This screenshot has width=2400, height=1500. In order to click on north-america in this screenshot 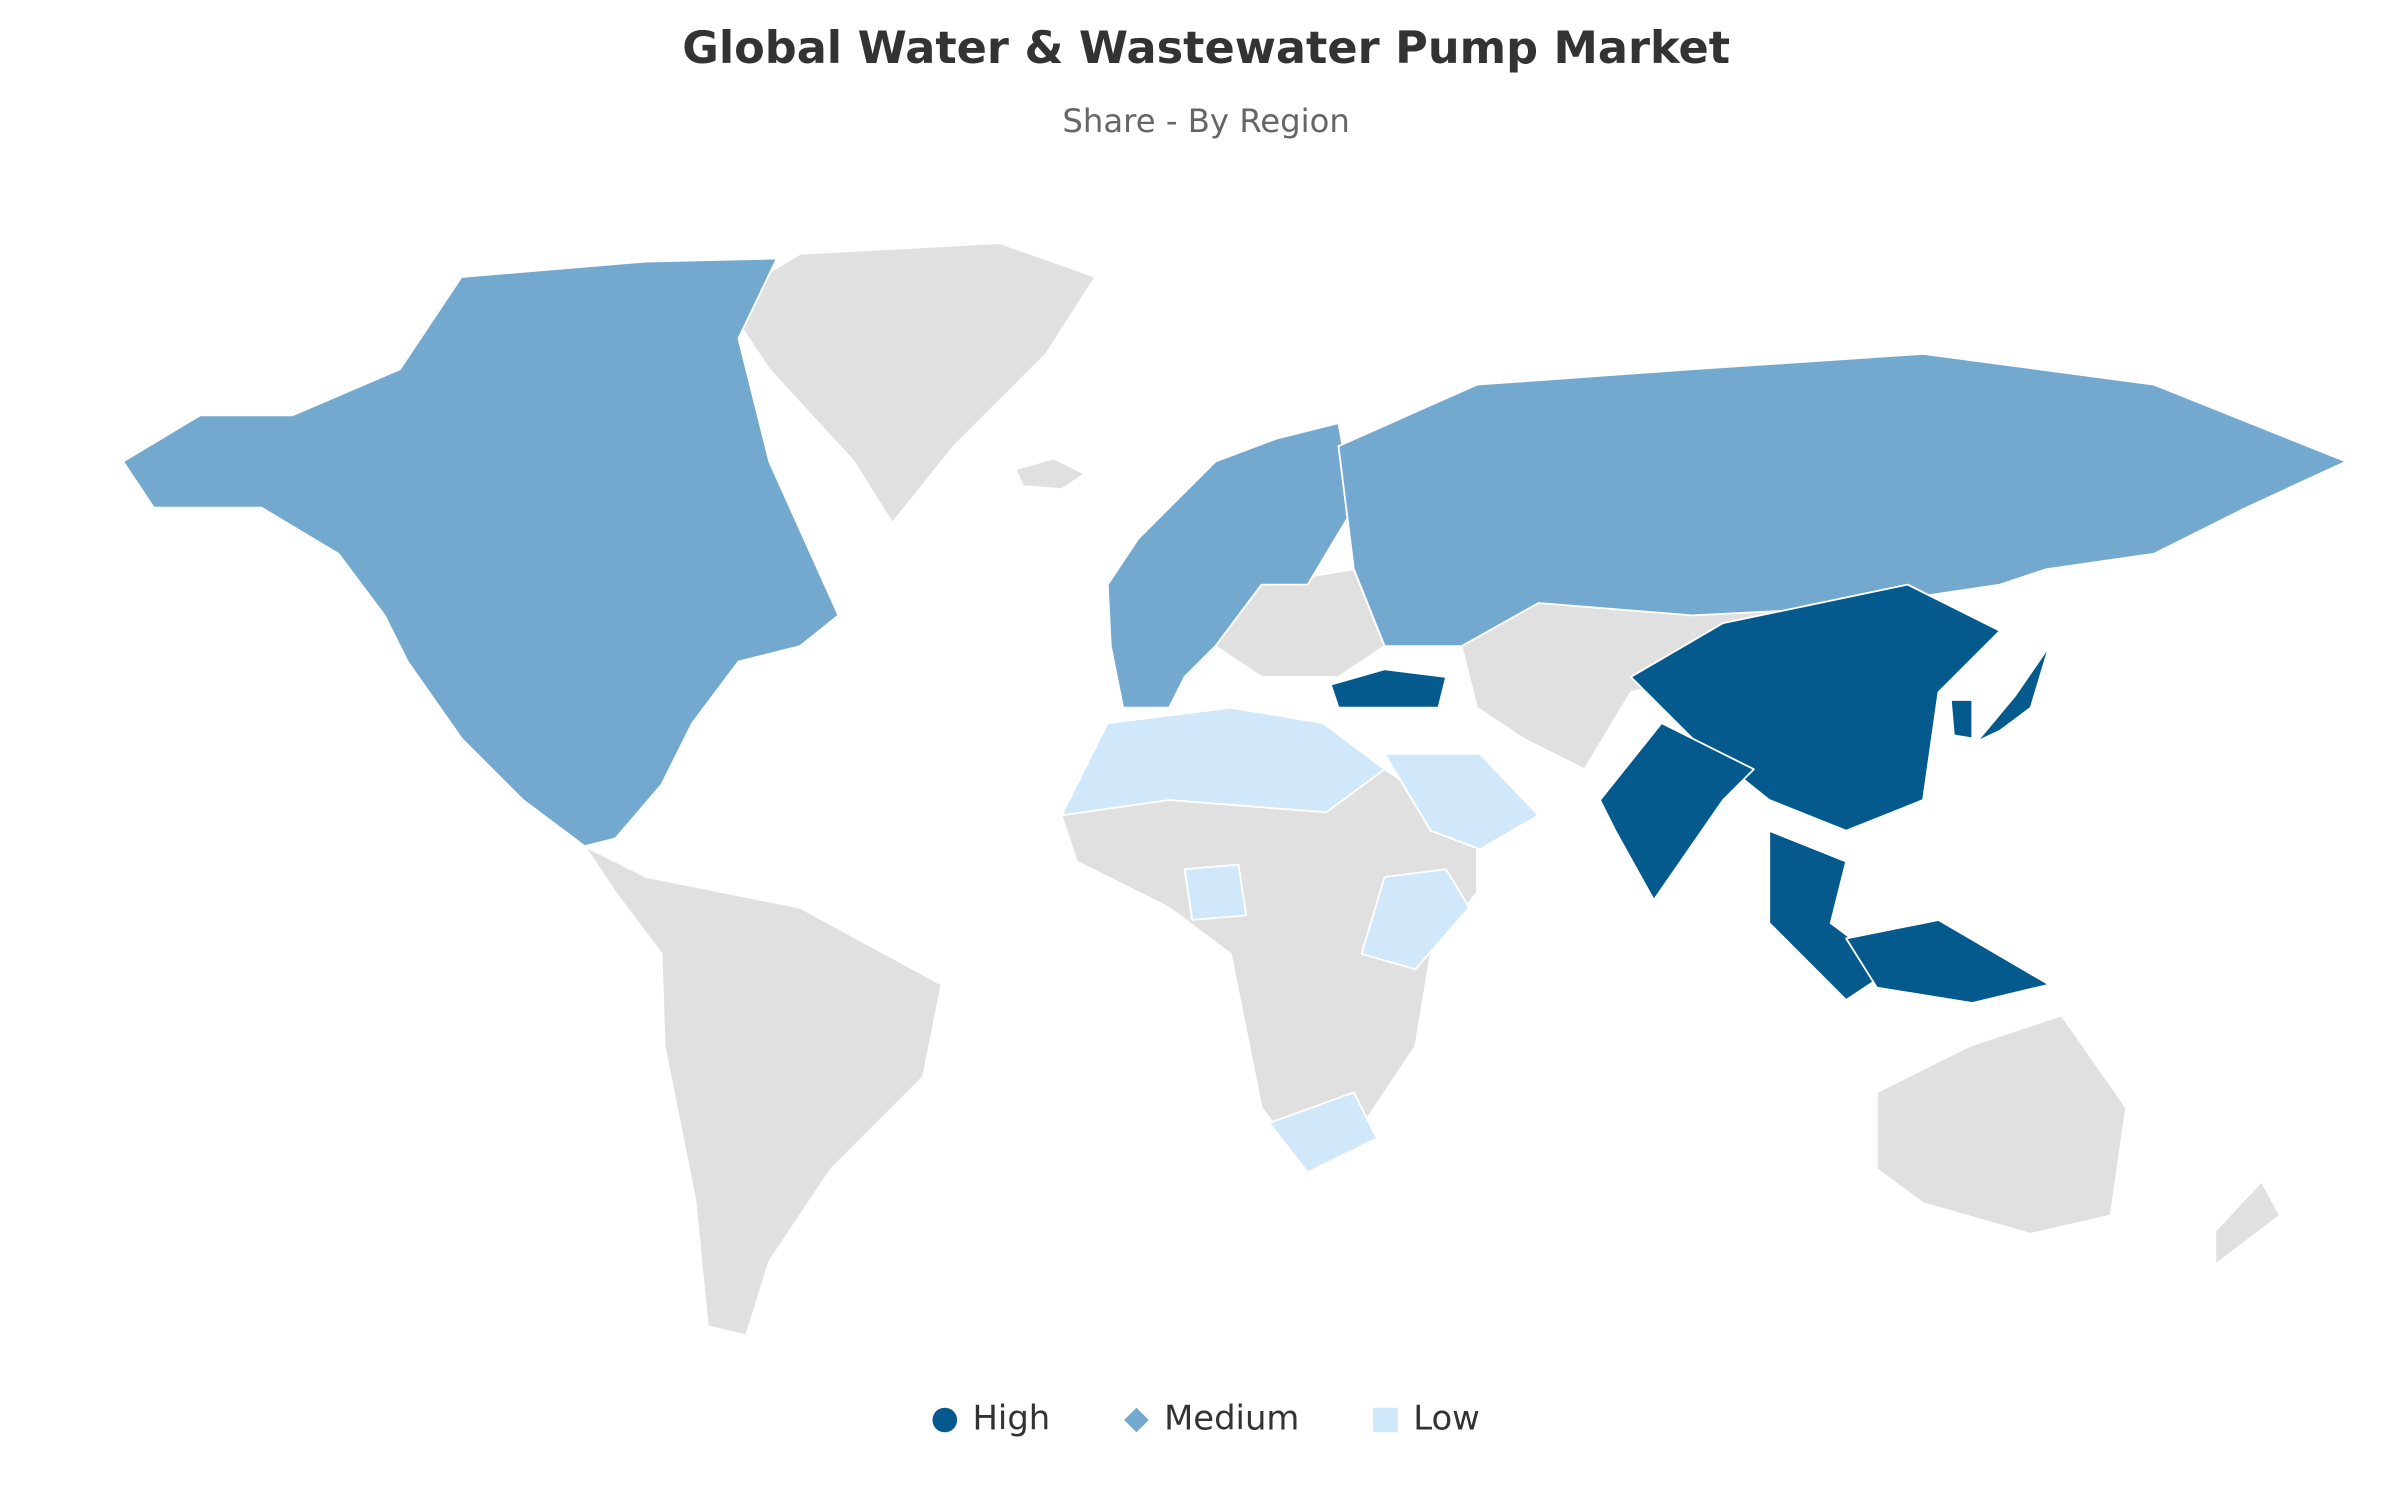, I will do `click(481, 552)`.